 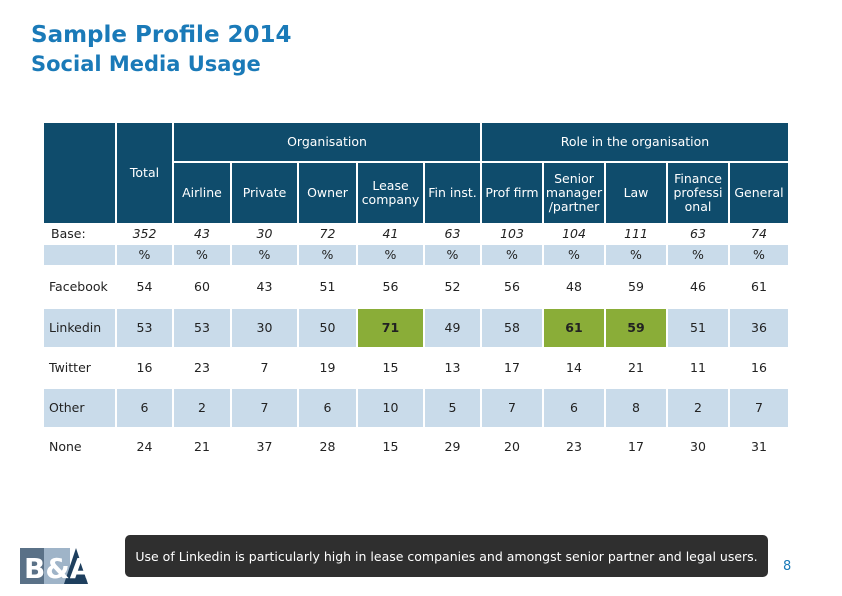 I want to click on data-cell: 10, so click(x=390, y=408).